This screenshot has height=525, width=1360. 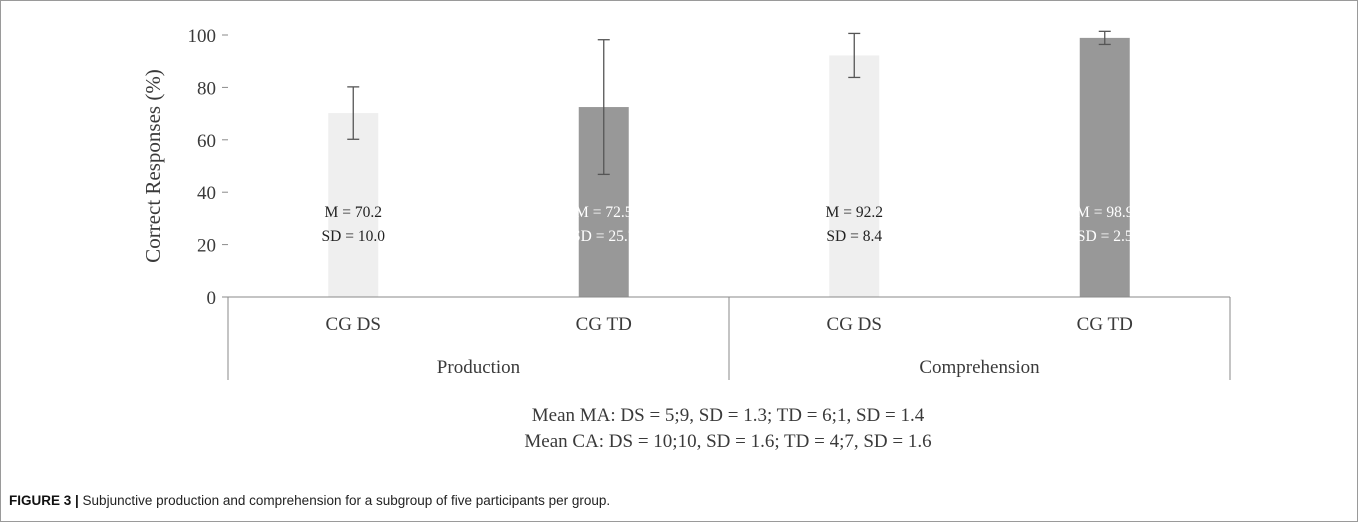 What do you see at coordinates (206, 88) in the screenshot?
I see `y-tick-label: 80` at bounding box center [206, 88].